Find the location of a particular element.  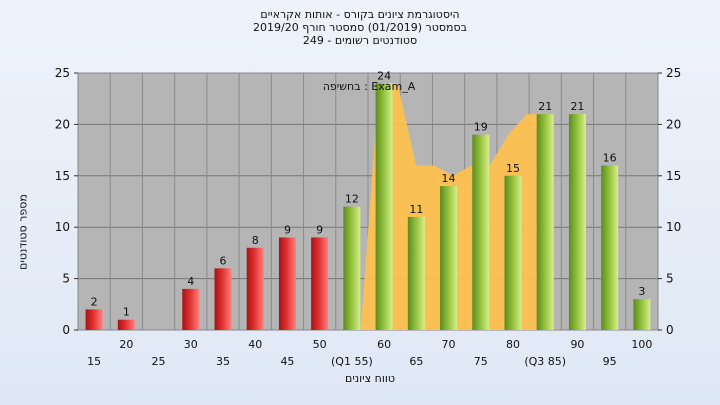

bar-value-label: 24 is located at coordinates (384, 75).